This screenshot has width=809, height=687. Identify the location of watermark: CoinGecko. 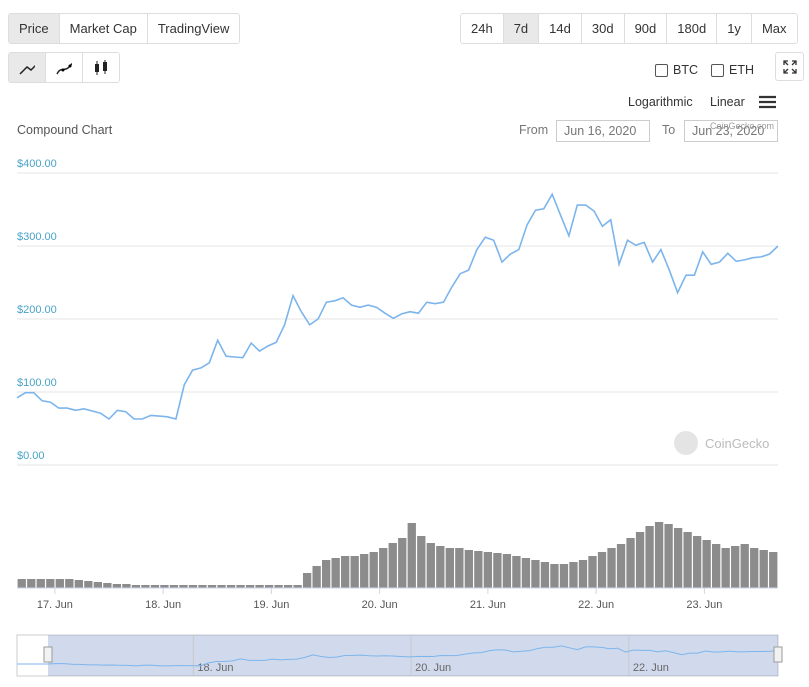
(737, 443).